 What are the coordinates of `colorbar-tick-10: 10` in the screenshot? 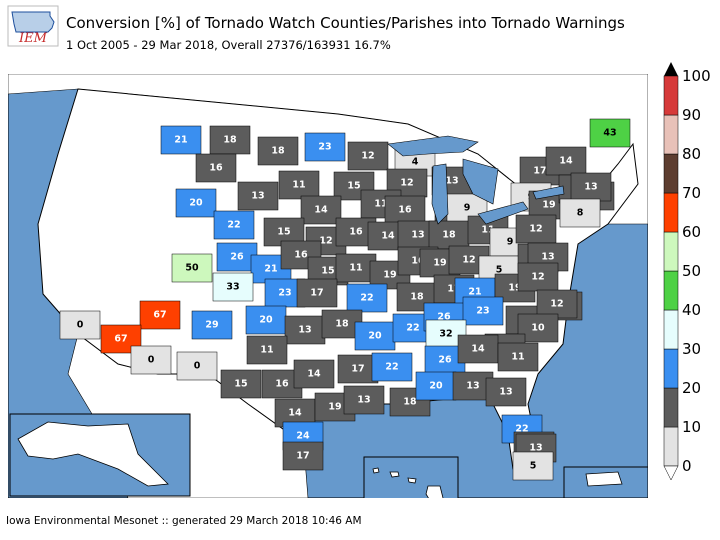 It's located at (691, 427).